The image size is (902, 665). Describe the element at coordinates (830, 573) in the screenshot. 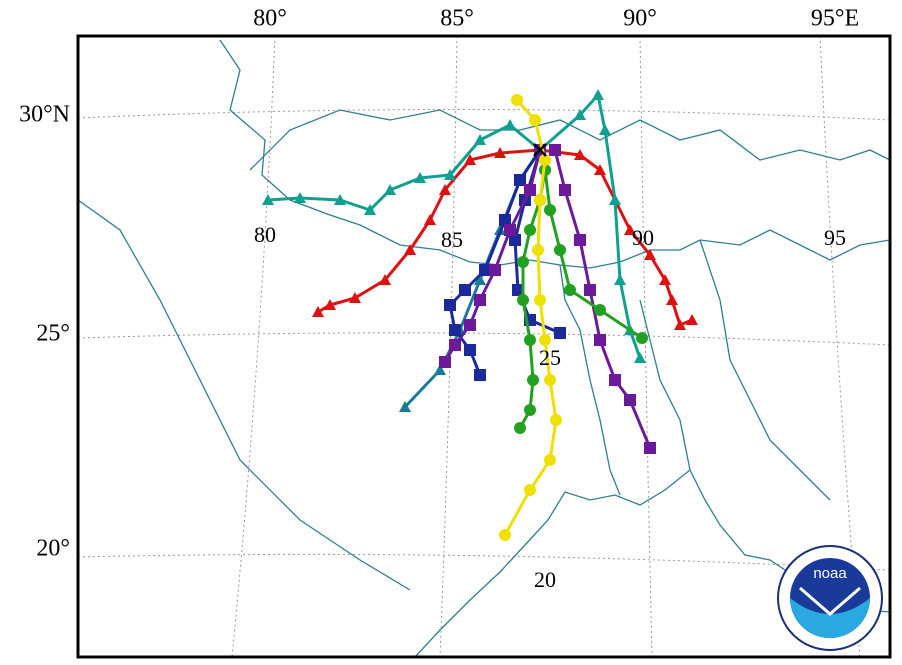

I see `logo-text: noaa` at that location.